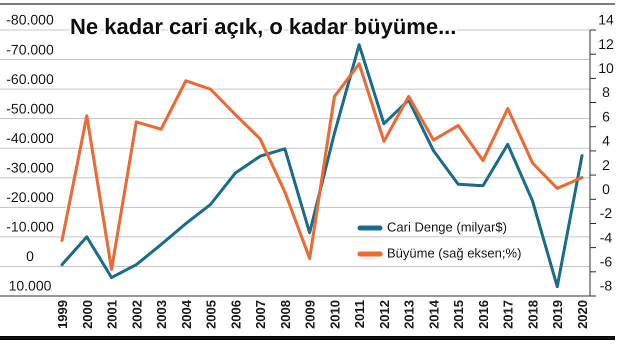  Describe the element at coordinates (162, 314) in the screenshot. I see `x-tick-label: 2003` at that location.